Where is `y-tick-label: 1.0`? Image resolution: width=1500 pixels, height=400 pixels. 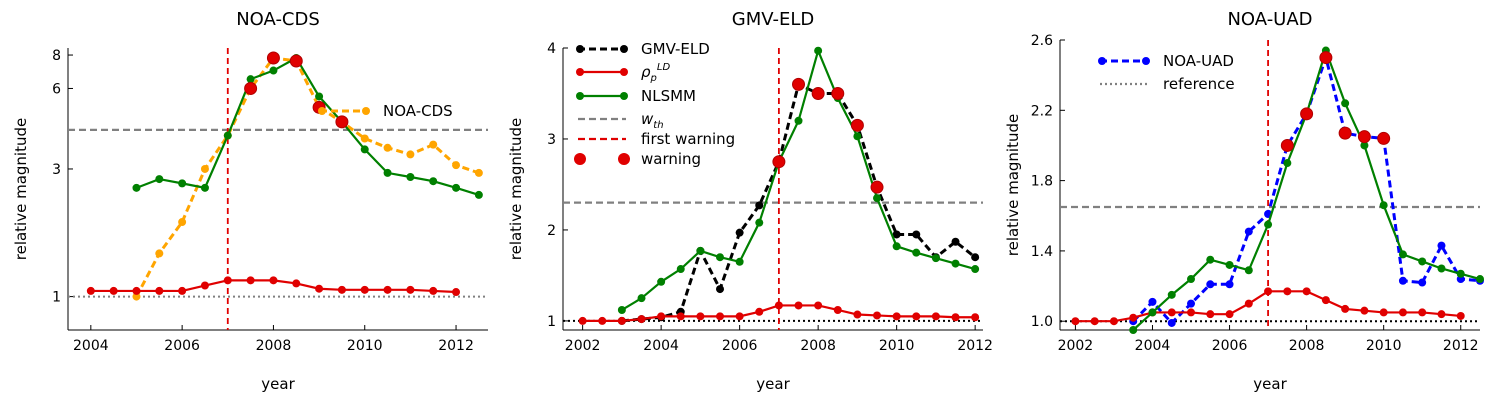
y-tick-label: 1.0 is located at coordinates (1042, 322).